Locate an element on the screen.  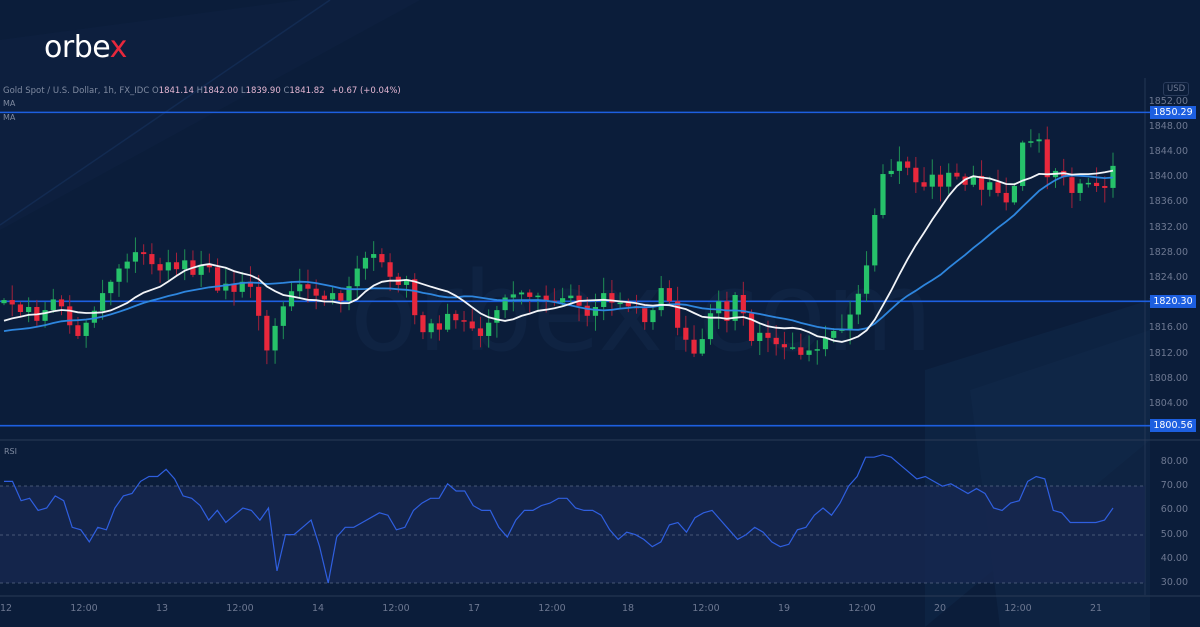
ma-indicator-label-2: MA is located at coordinates (9, 117).